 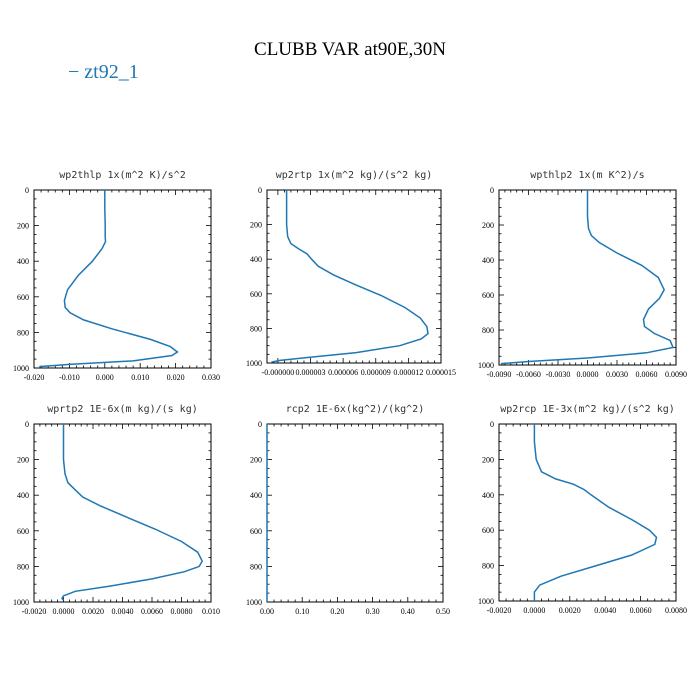 What do you see at coordinates (122, 409) in the screenshot?
I see `panel-title: wprtp2 1E-6x(m kg)/(s kg)` at bounding box center [122, 409].